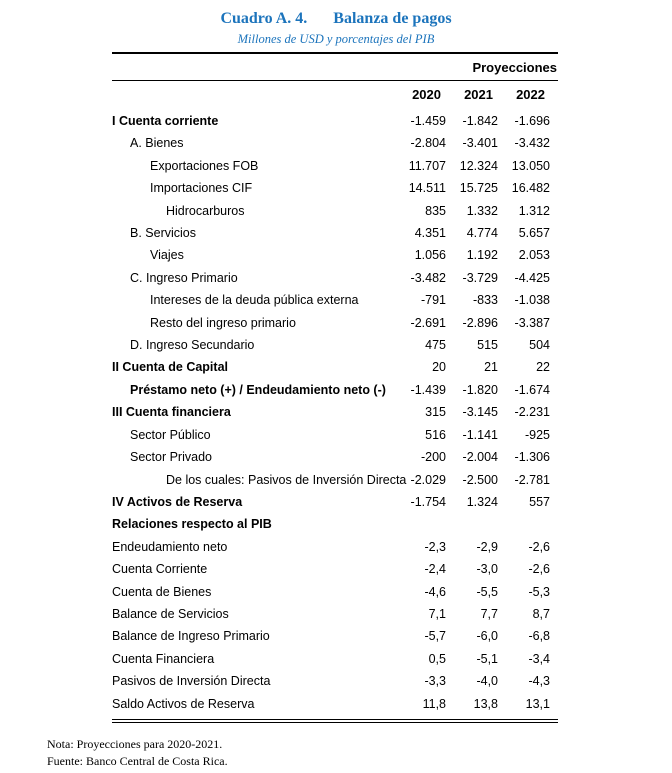  I want to click on table-row: Cuenta de Bienes -4,6 -5,5 -5,3, so click(331, 592).